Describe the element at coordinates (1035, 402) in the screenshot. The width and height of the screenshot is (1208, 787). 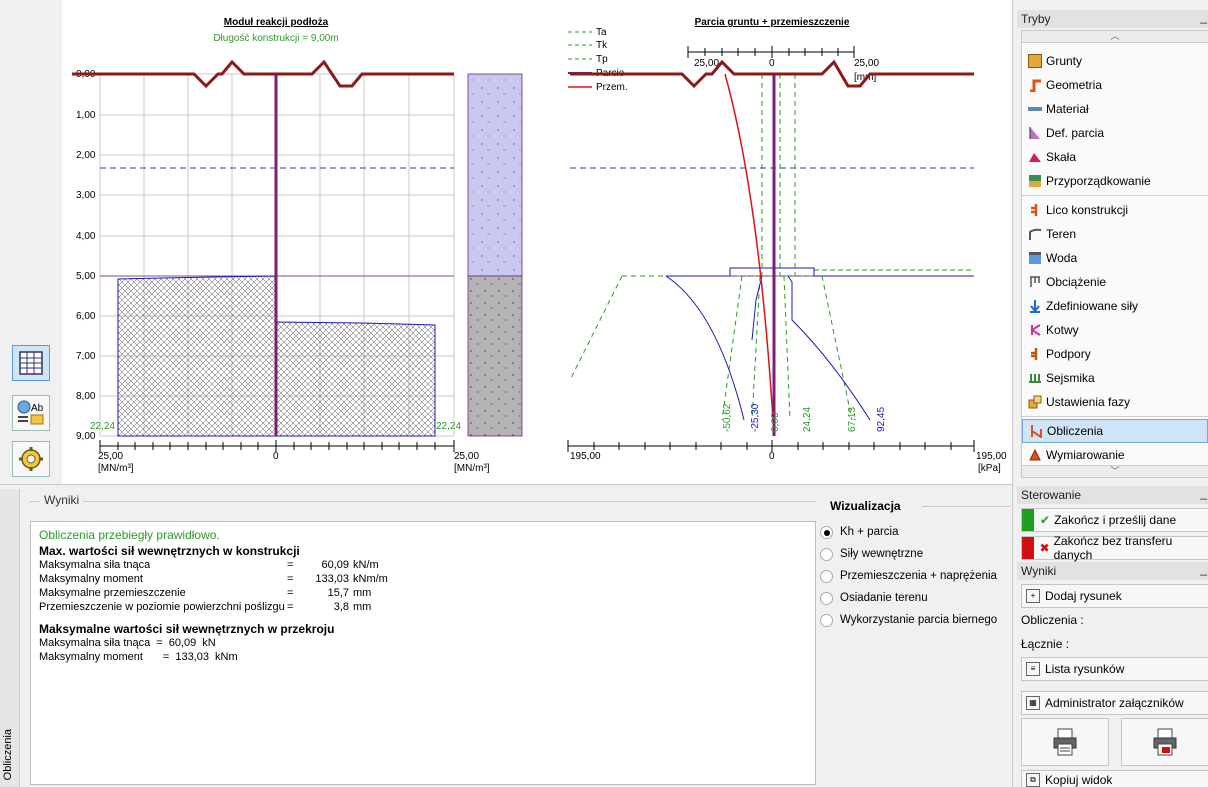
I see `phase-settings-icon` at that location.